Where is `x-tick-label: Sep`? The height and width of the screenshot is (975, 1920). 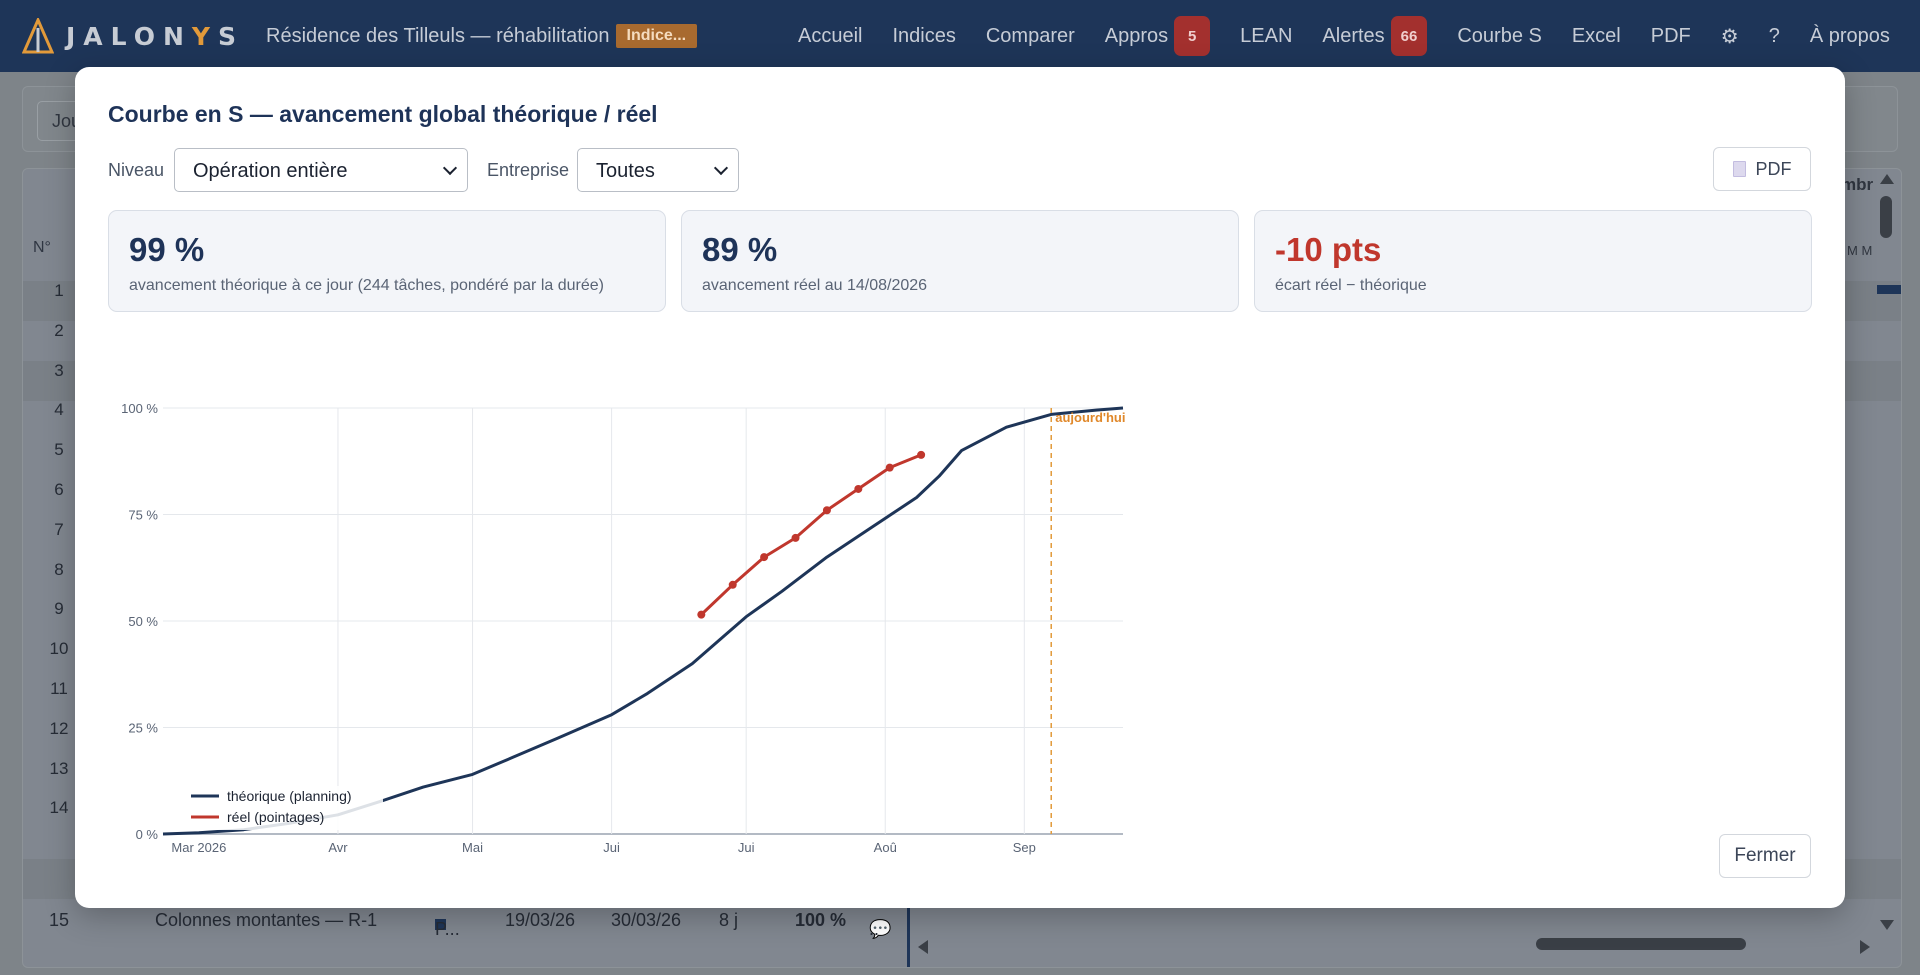 x-tick-label: Sep is located at coordinates (1024, 847).